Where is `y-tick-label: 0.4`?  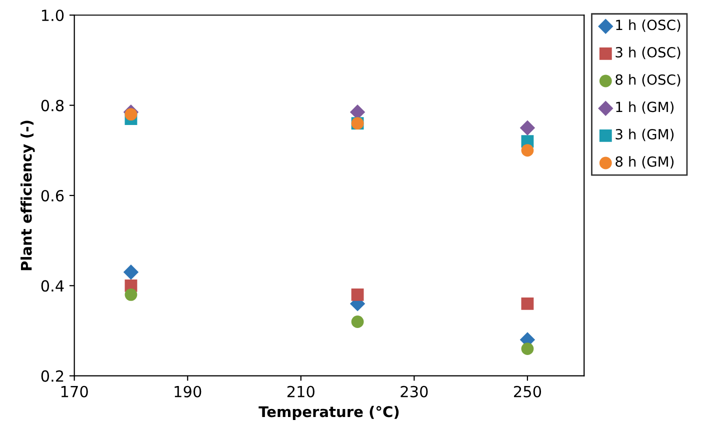 y-tick-label: 0.4 is located at coordinates (52, 286).